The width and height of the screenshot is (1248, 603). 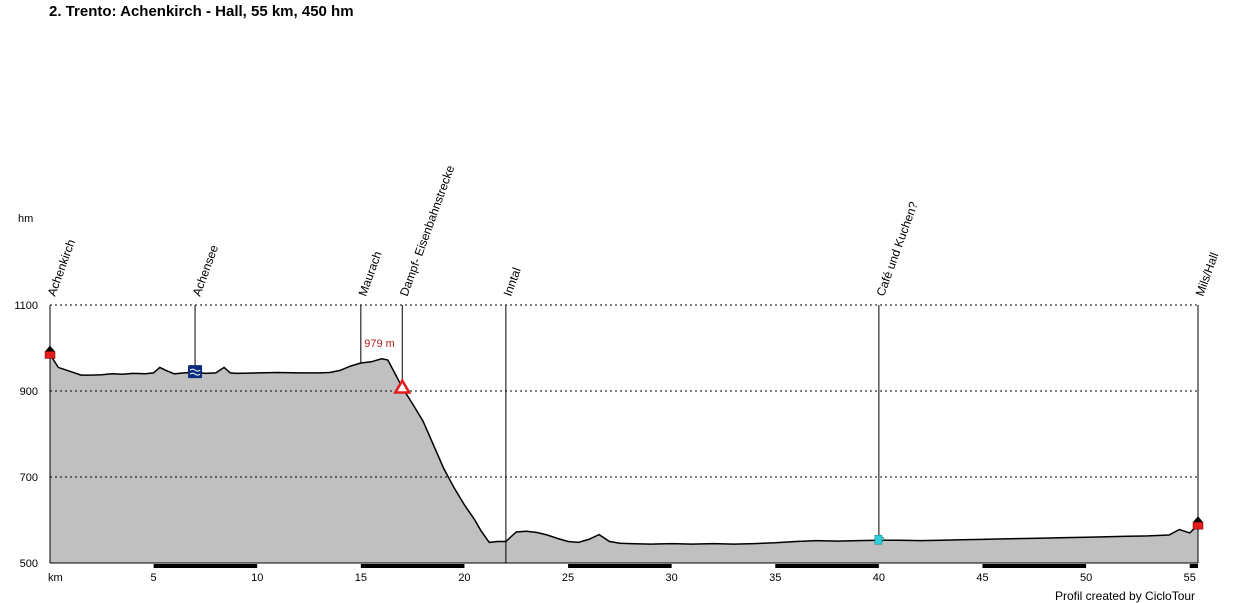 What do you see at coordinates (369, 273) in the screenshot?
I see `waypoint-label-2: Maurach` at bounding box center [369, 273].